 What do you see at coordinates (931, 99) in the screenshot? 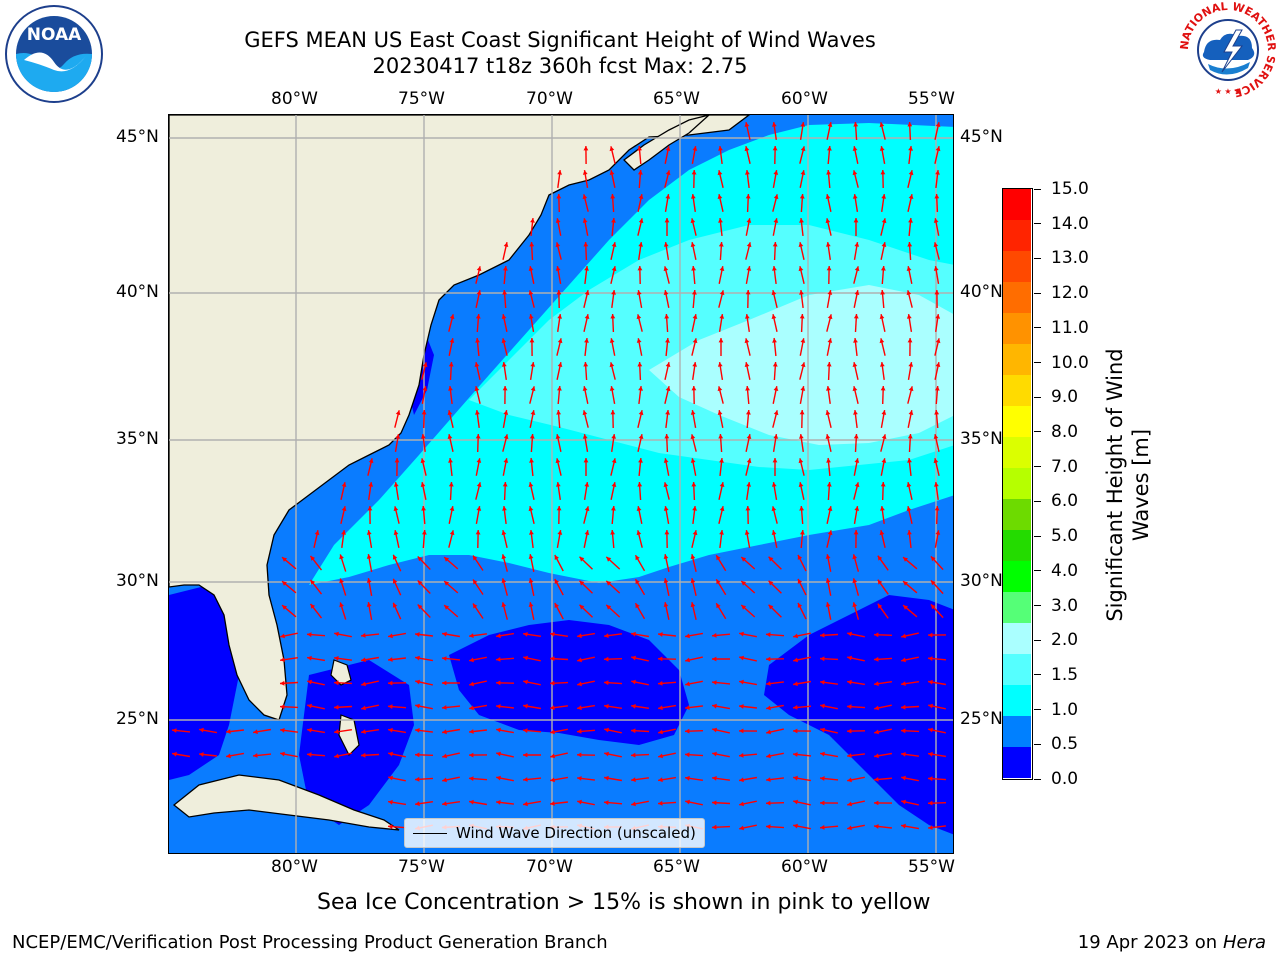
I see `lon-label-top-55w: 55°W` at bounding box center [931, 99].